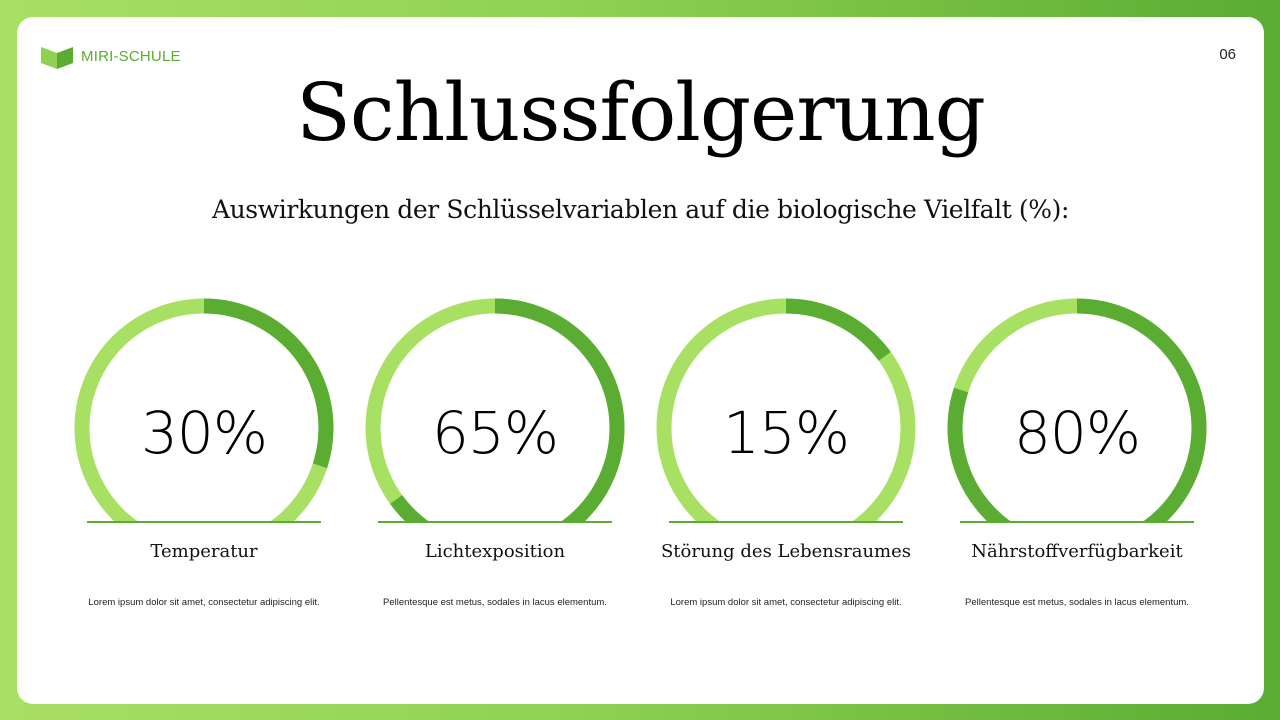 The height and width of the screenshot is (720, 1280). I want to click on variable-label: Temperatur, so click(204, 551).